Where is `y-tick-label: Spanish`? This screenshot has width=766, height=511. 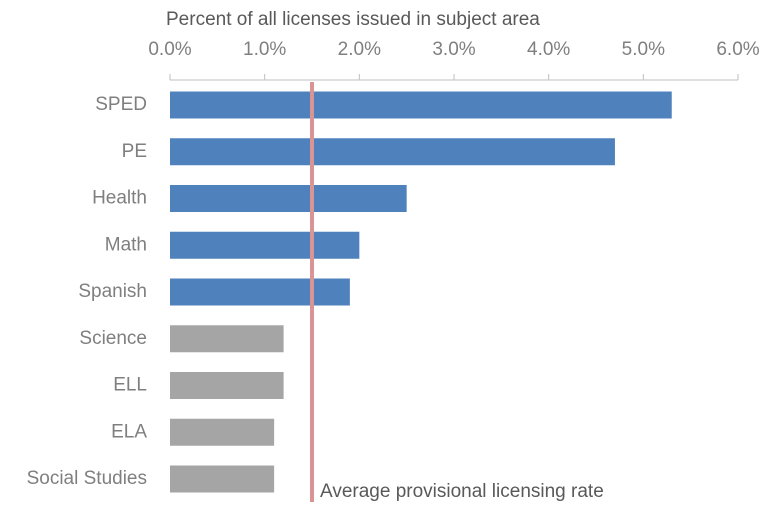
y-tick-label: Spanish is located at coordinates (112, 291).